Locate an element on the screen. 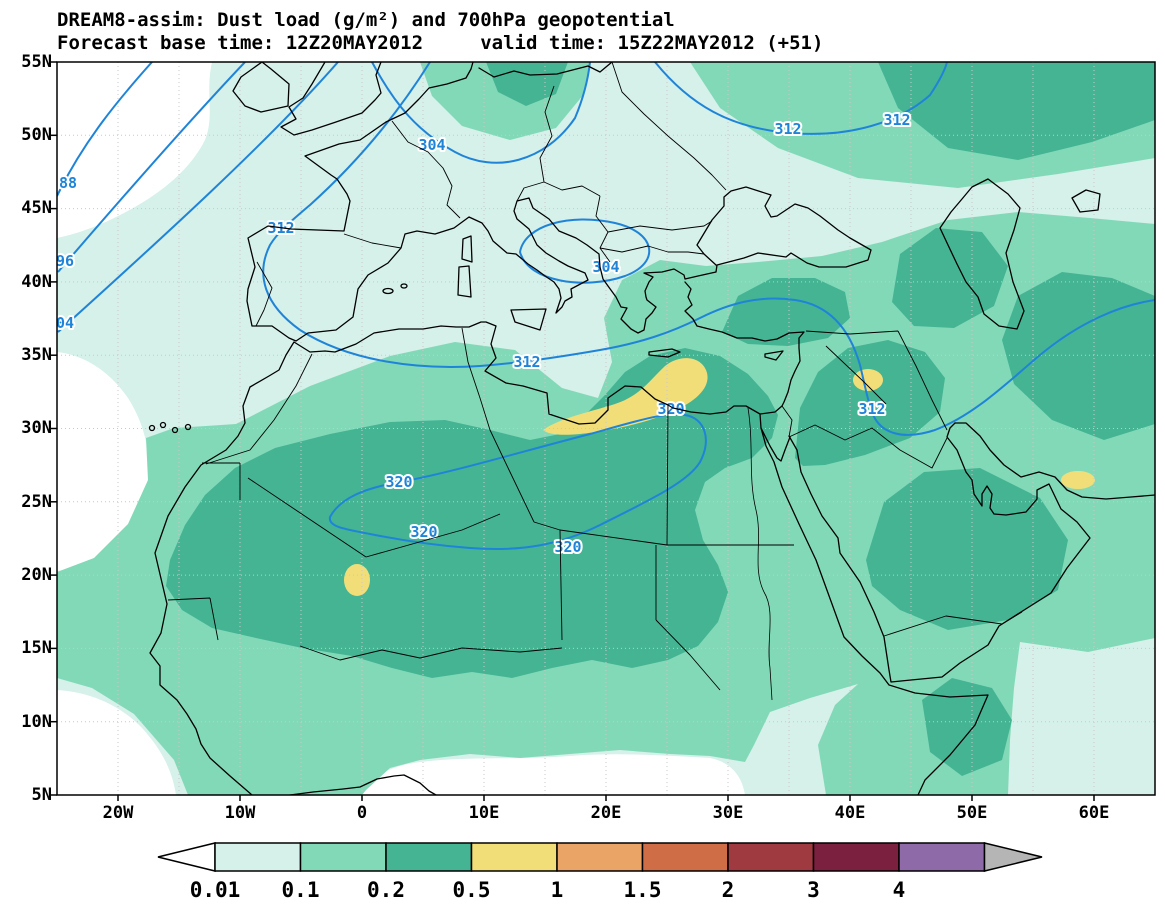 The width and height of the screenshot is (1165, 907). coast-aral is located at coordinates (1086, 201).